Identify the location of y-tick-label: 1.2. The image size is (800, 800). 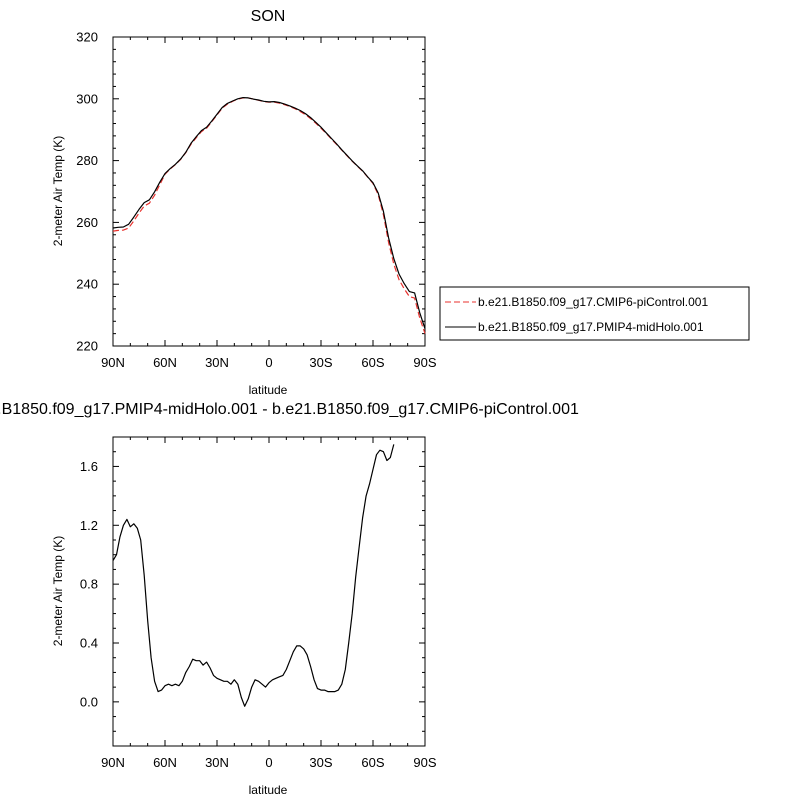
(89, 525).